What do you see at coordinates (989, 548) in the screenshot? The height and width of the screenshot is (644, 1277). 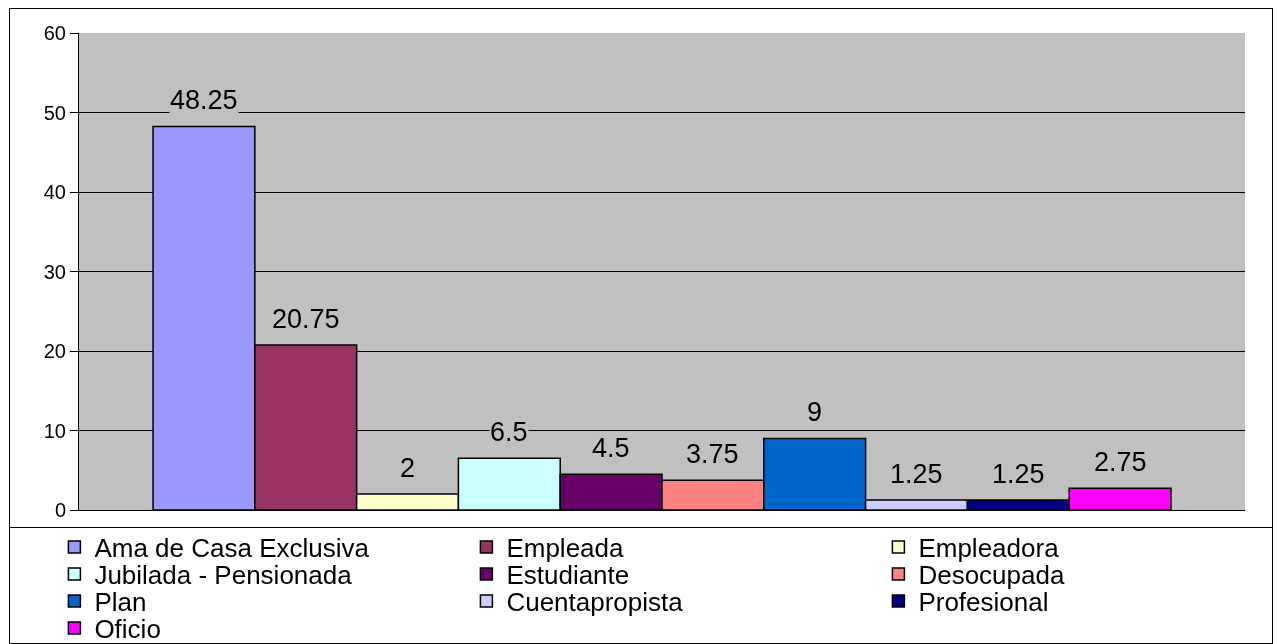 I see `legend-label: Empleadora` at bounding box center [989, 548].